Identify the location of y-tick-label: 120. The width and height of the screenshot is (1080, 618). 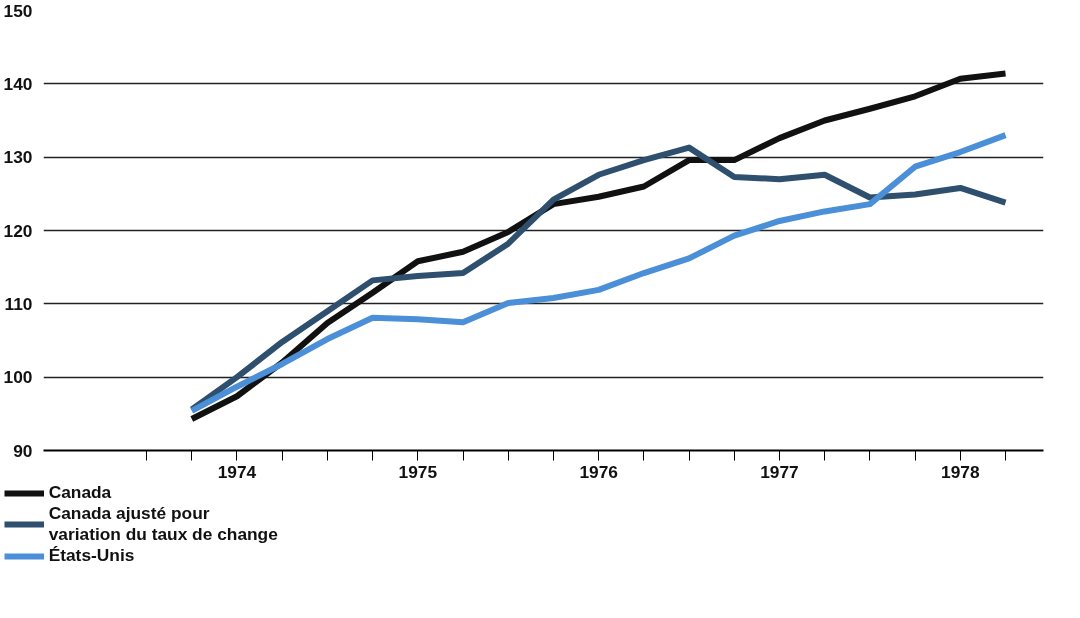
(18, 230).